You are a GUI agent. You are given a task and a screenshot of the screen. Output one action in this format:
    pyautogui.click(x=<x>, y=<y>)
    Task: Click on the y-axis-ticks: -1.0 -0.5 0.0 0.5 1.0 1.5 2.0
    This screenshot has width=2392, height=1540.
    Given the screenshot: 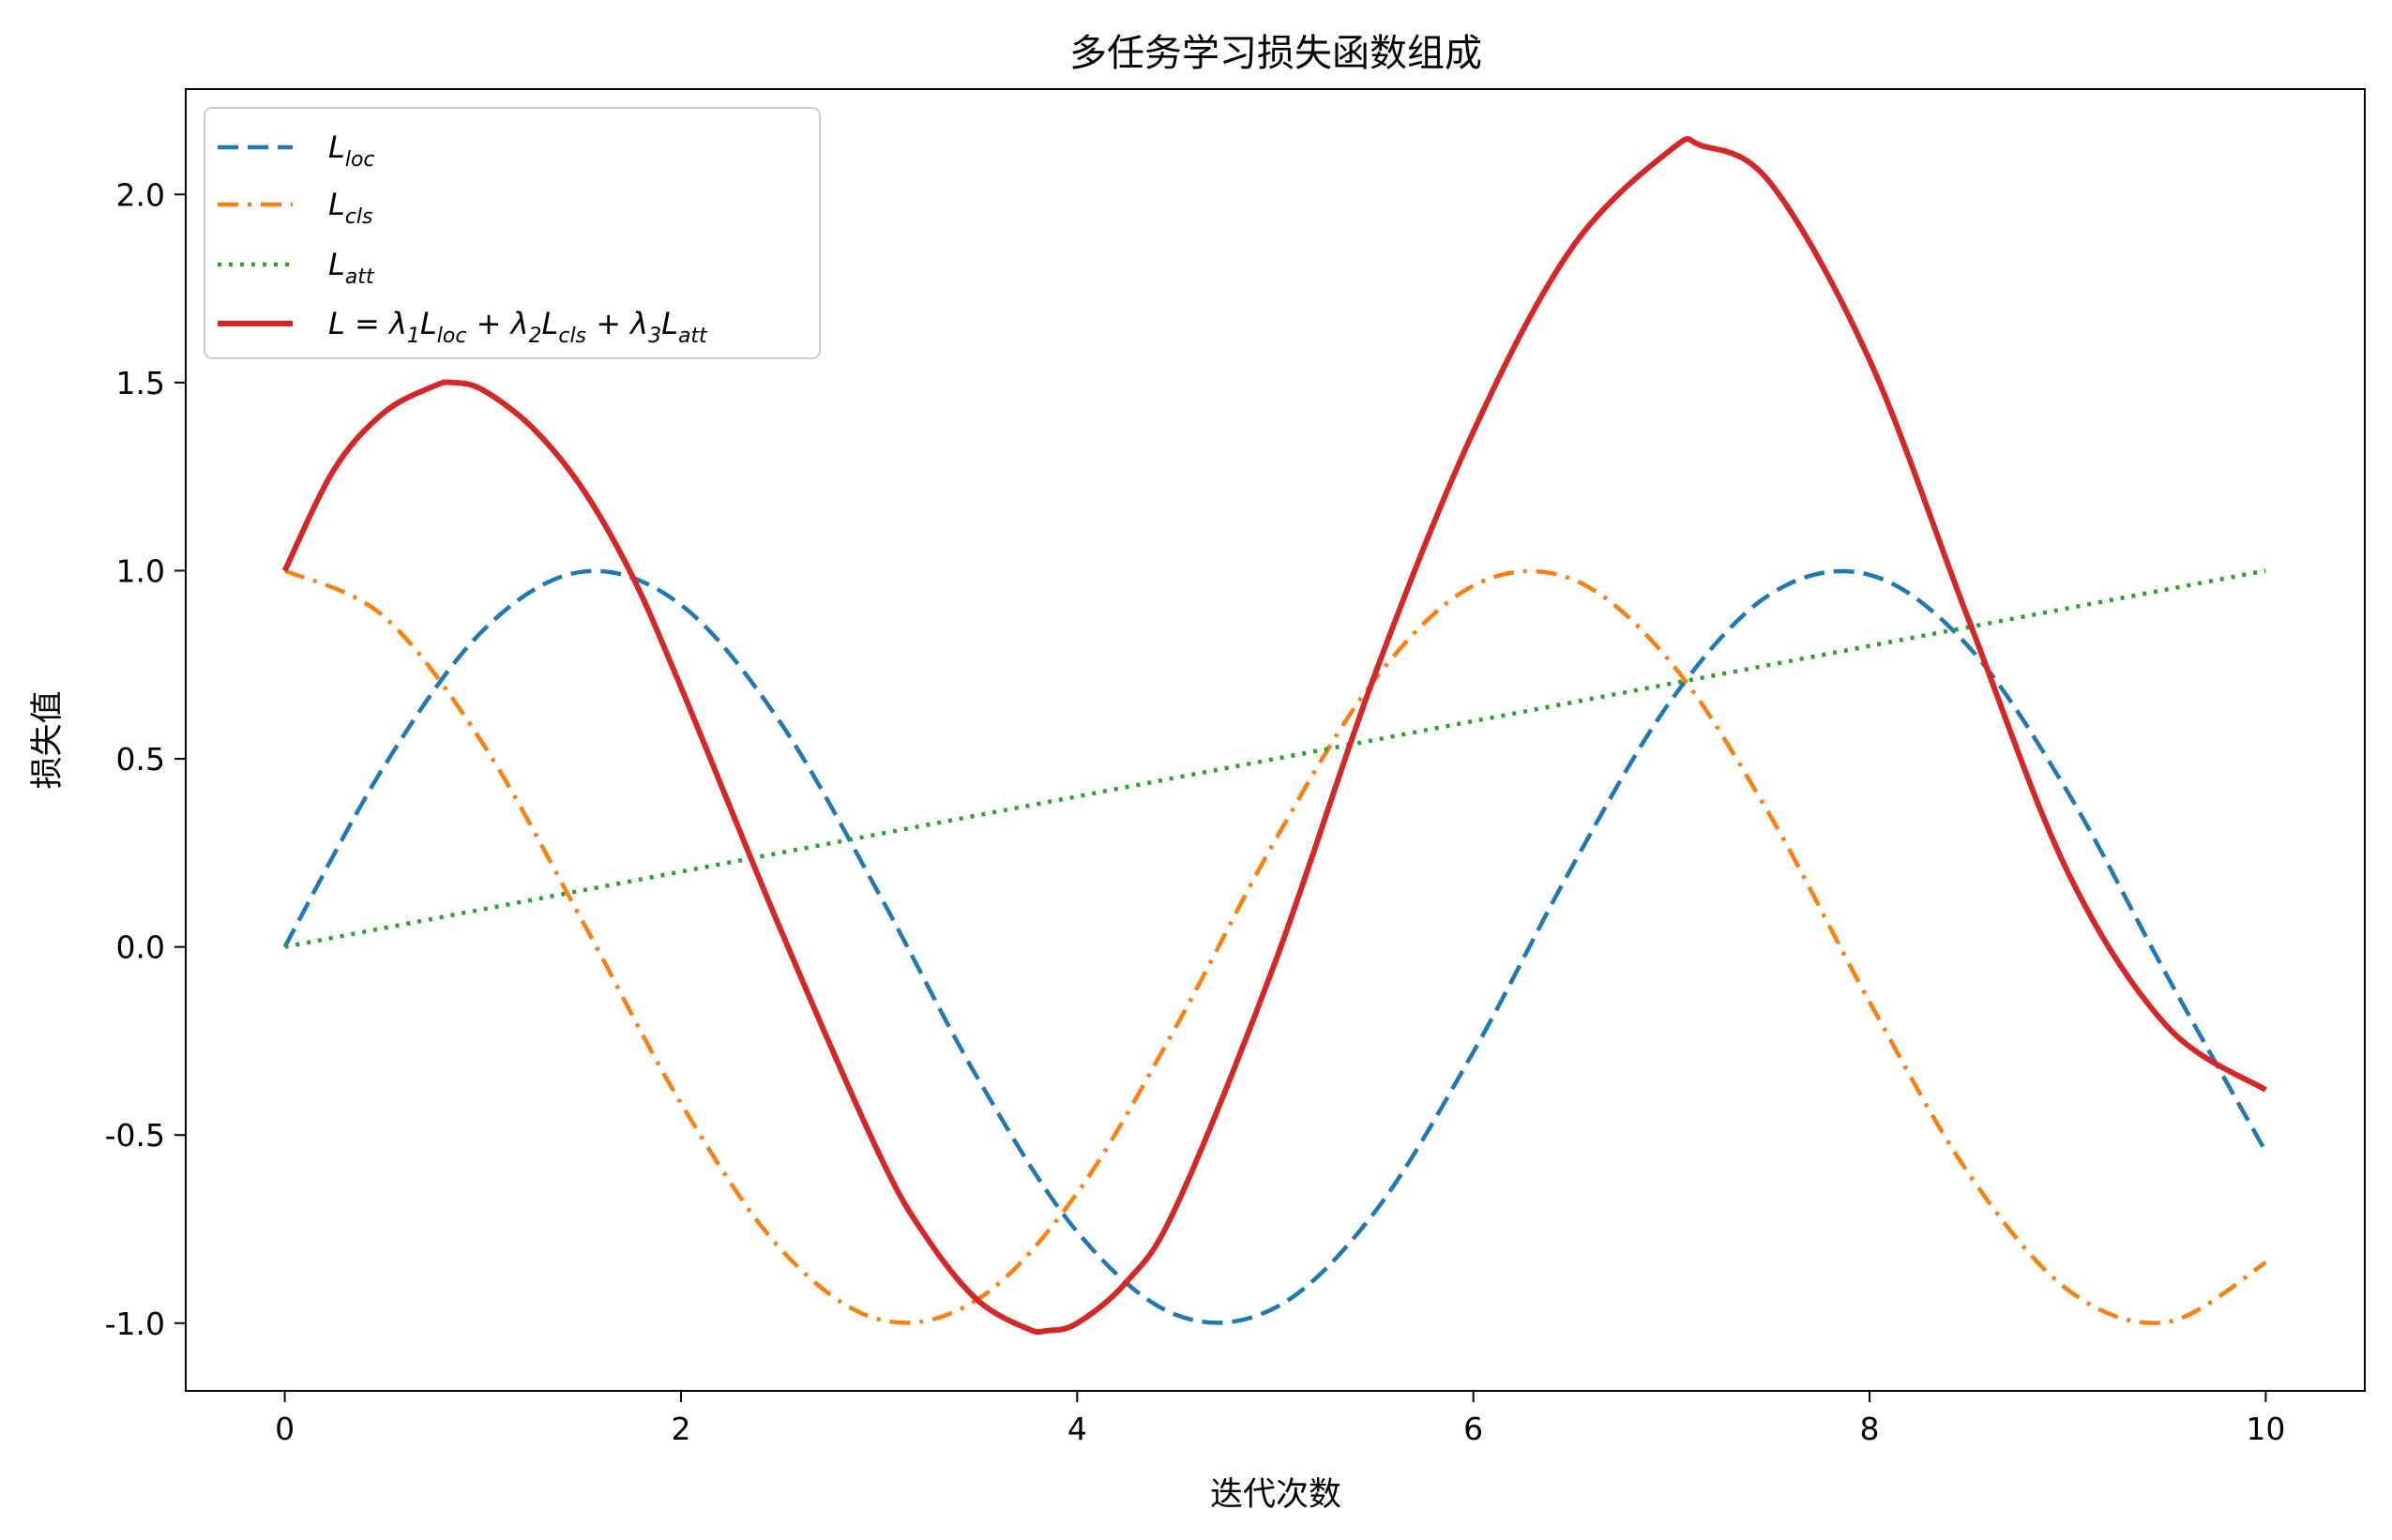 What is the action you would take?
    pyautogui.click(x=145, y=759)
    